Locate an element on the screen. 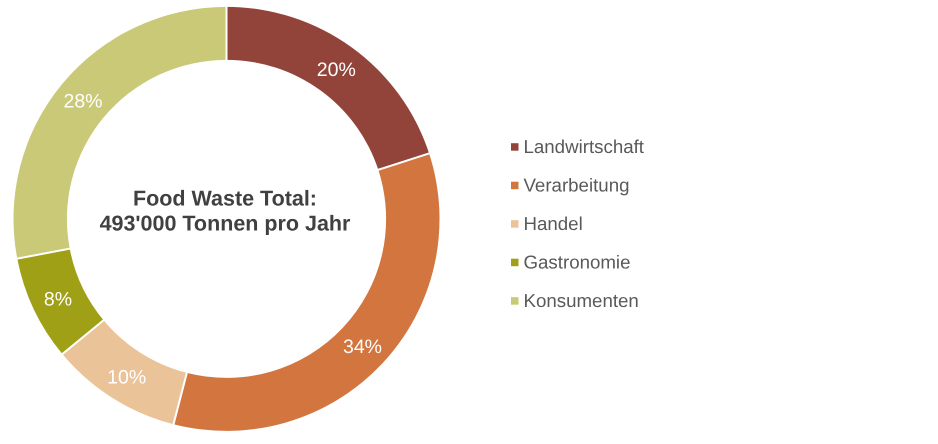 This screenshot has height=444, width=938. svg-text: Handel is located at coordinates (553, 223).